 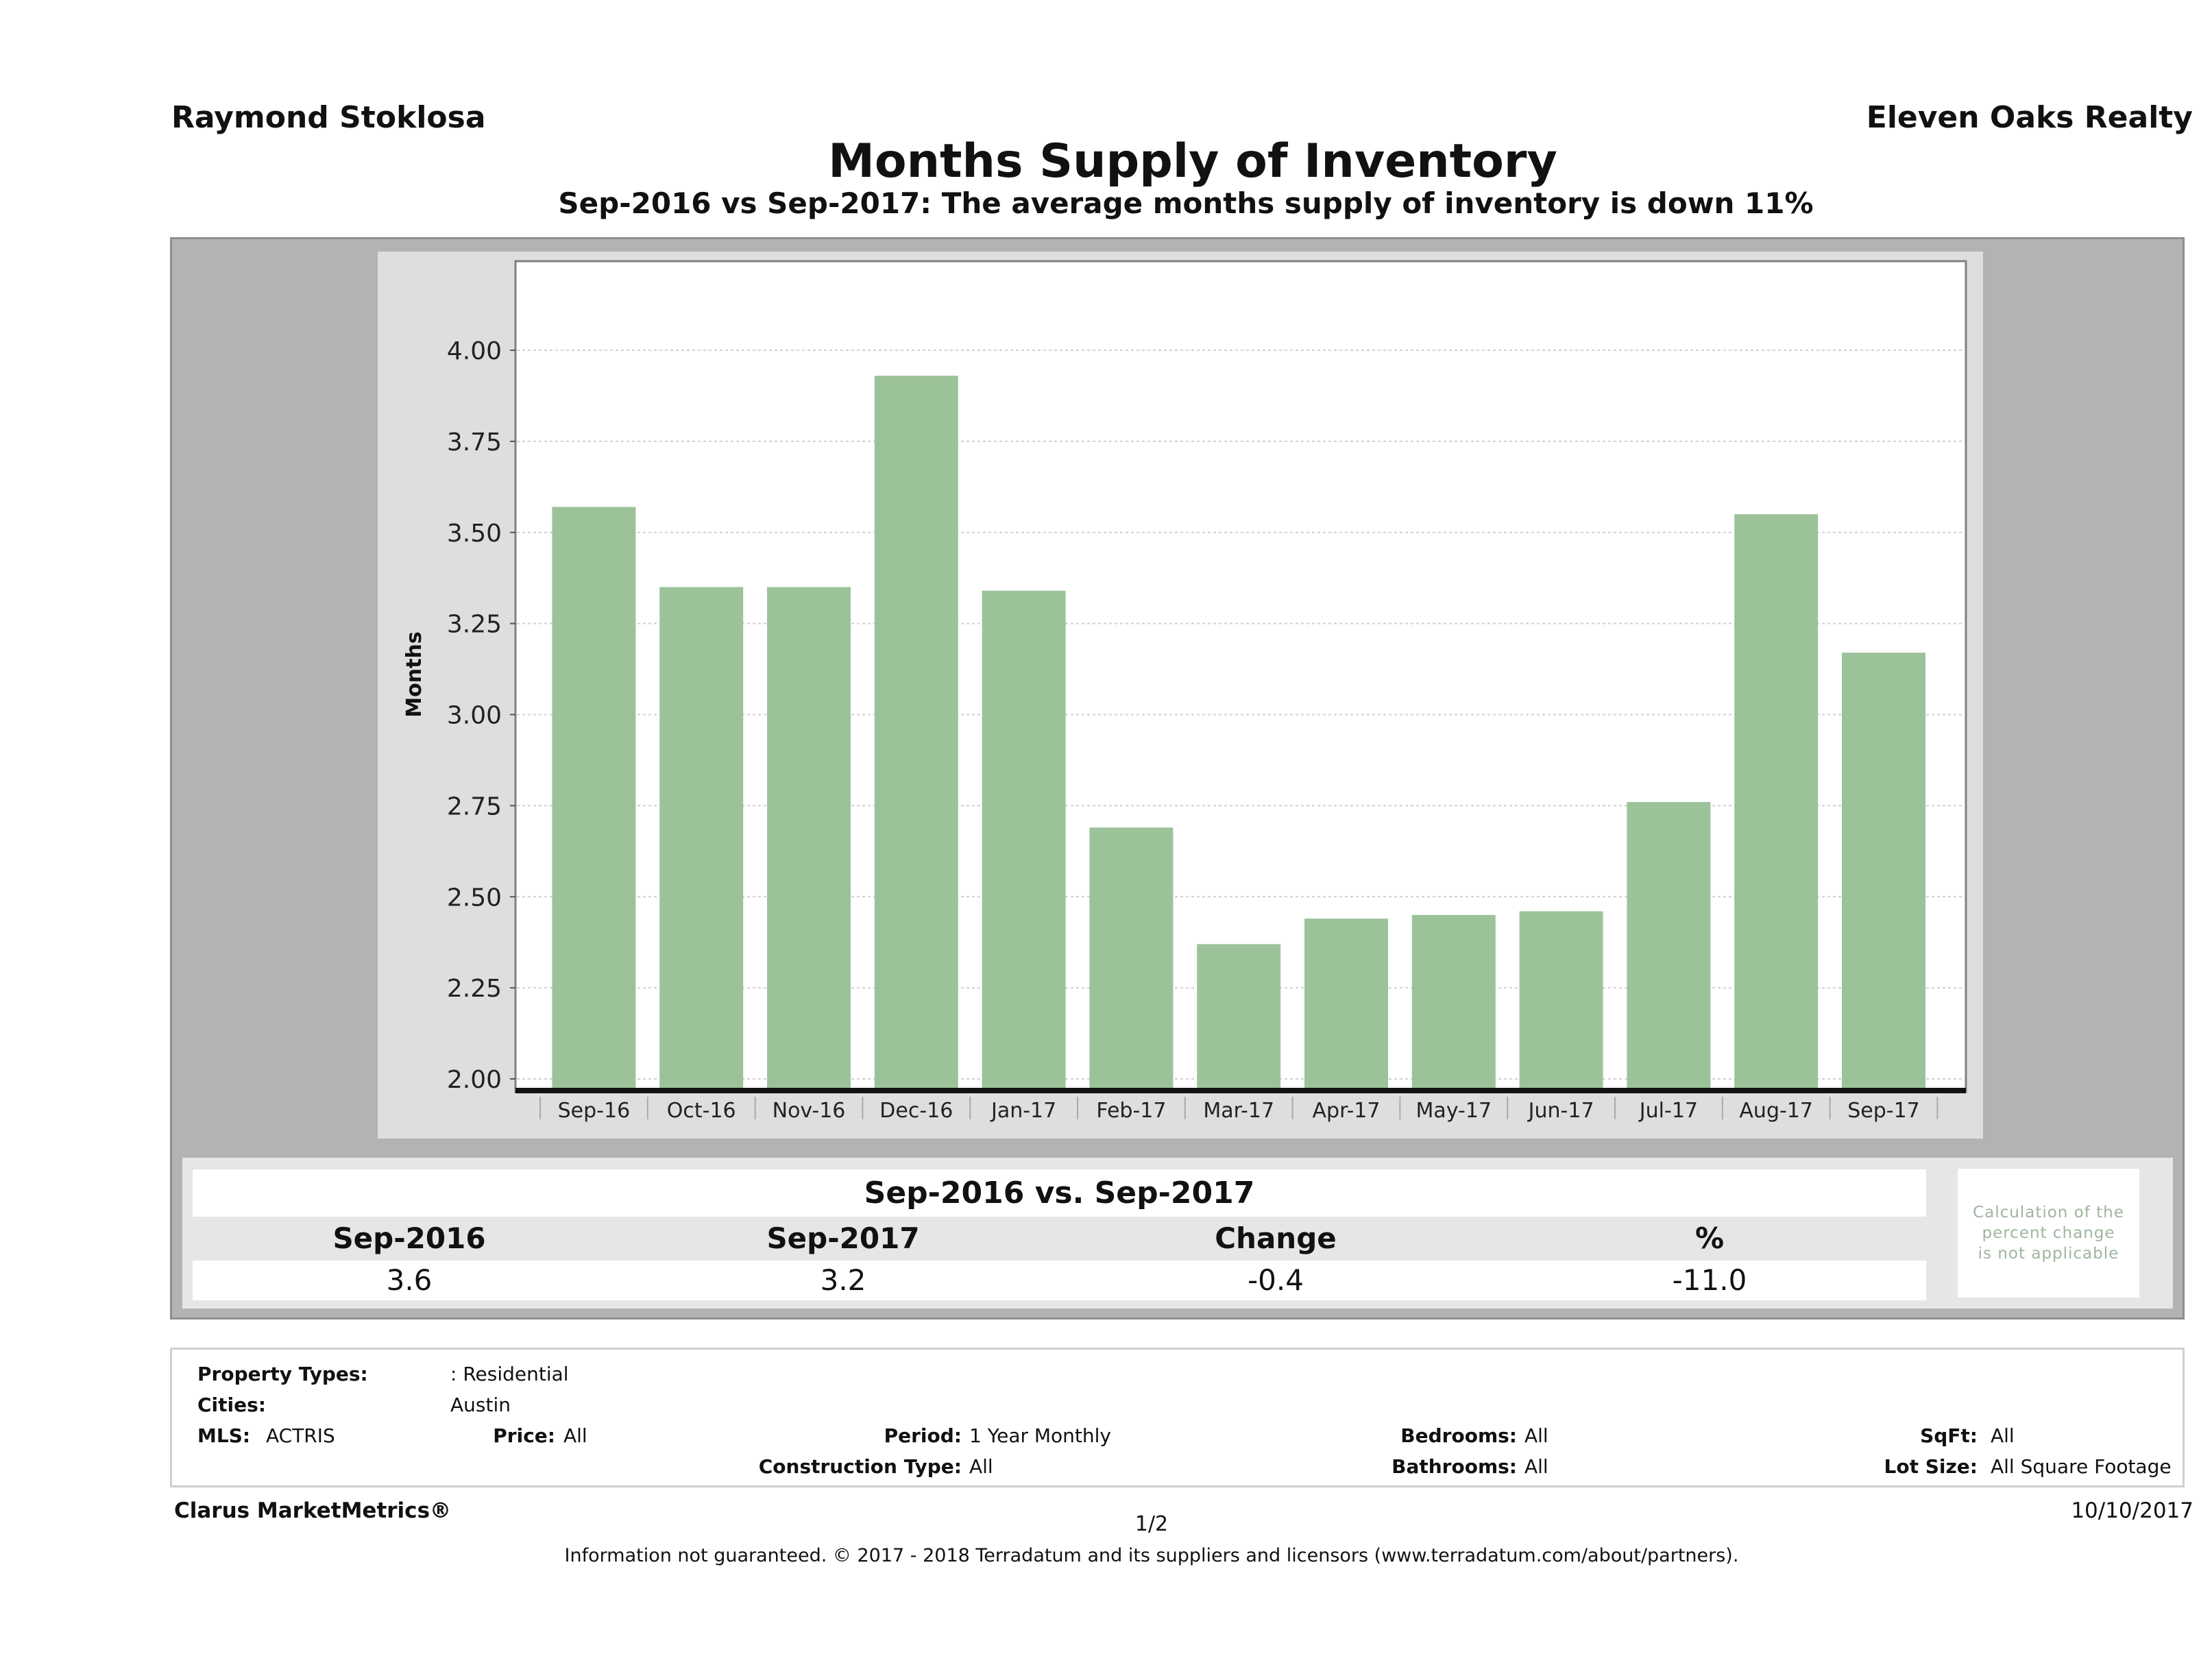 I want to click on summary-title: Sep-2016 vs. Sep-2017, so click(x=1059, y=1193).